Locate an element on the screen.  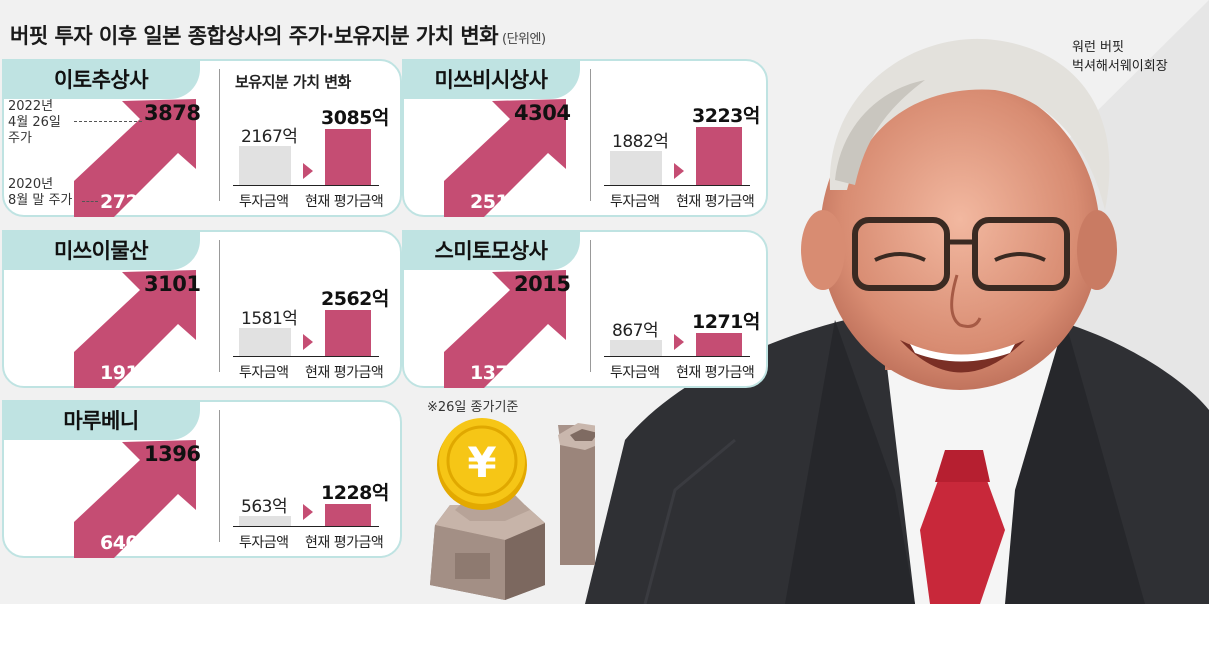
company-name-tag: 스미토모상사 is located at coordinates (491, 250).